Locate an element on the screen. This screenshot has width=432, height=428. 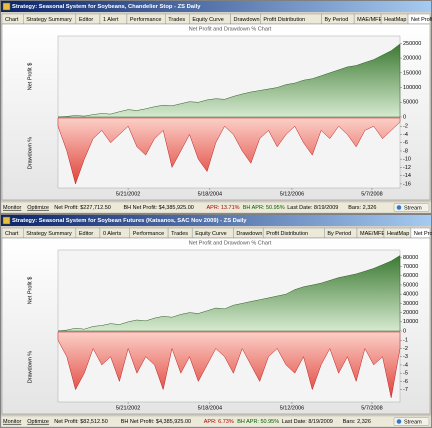
y-tick-label: -2 is located at coordinates (405, 349).